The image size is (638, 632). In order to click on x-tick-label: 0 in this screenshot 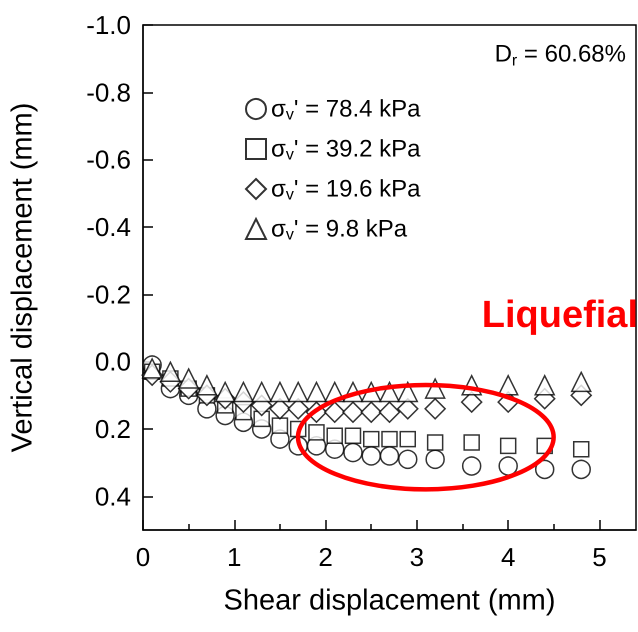, I will do `click(143, 557)`.